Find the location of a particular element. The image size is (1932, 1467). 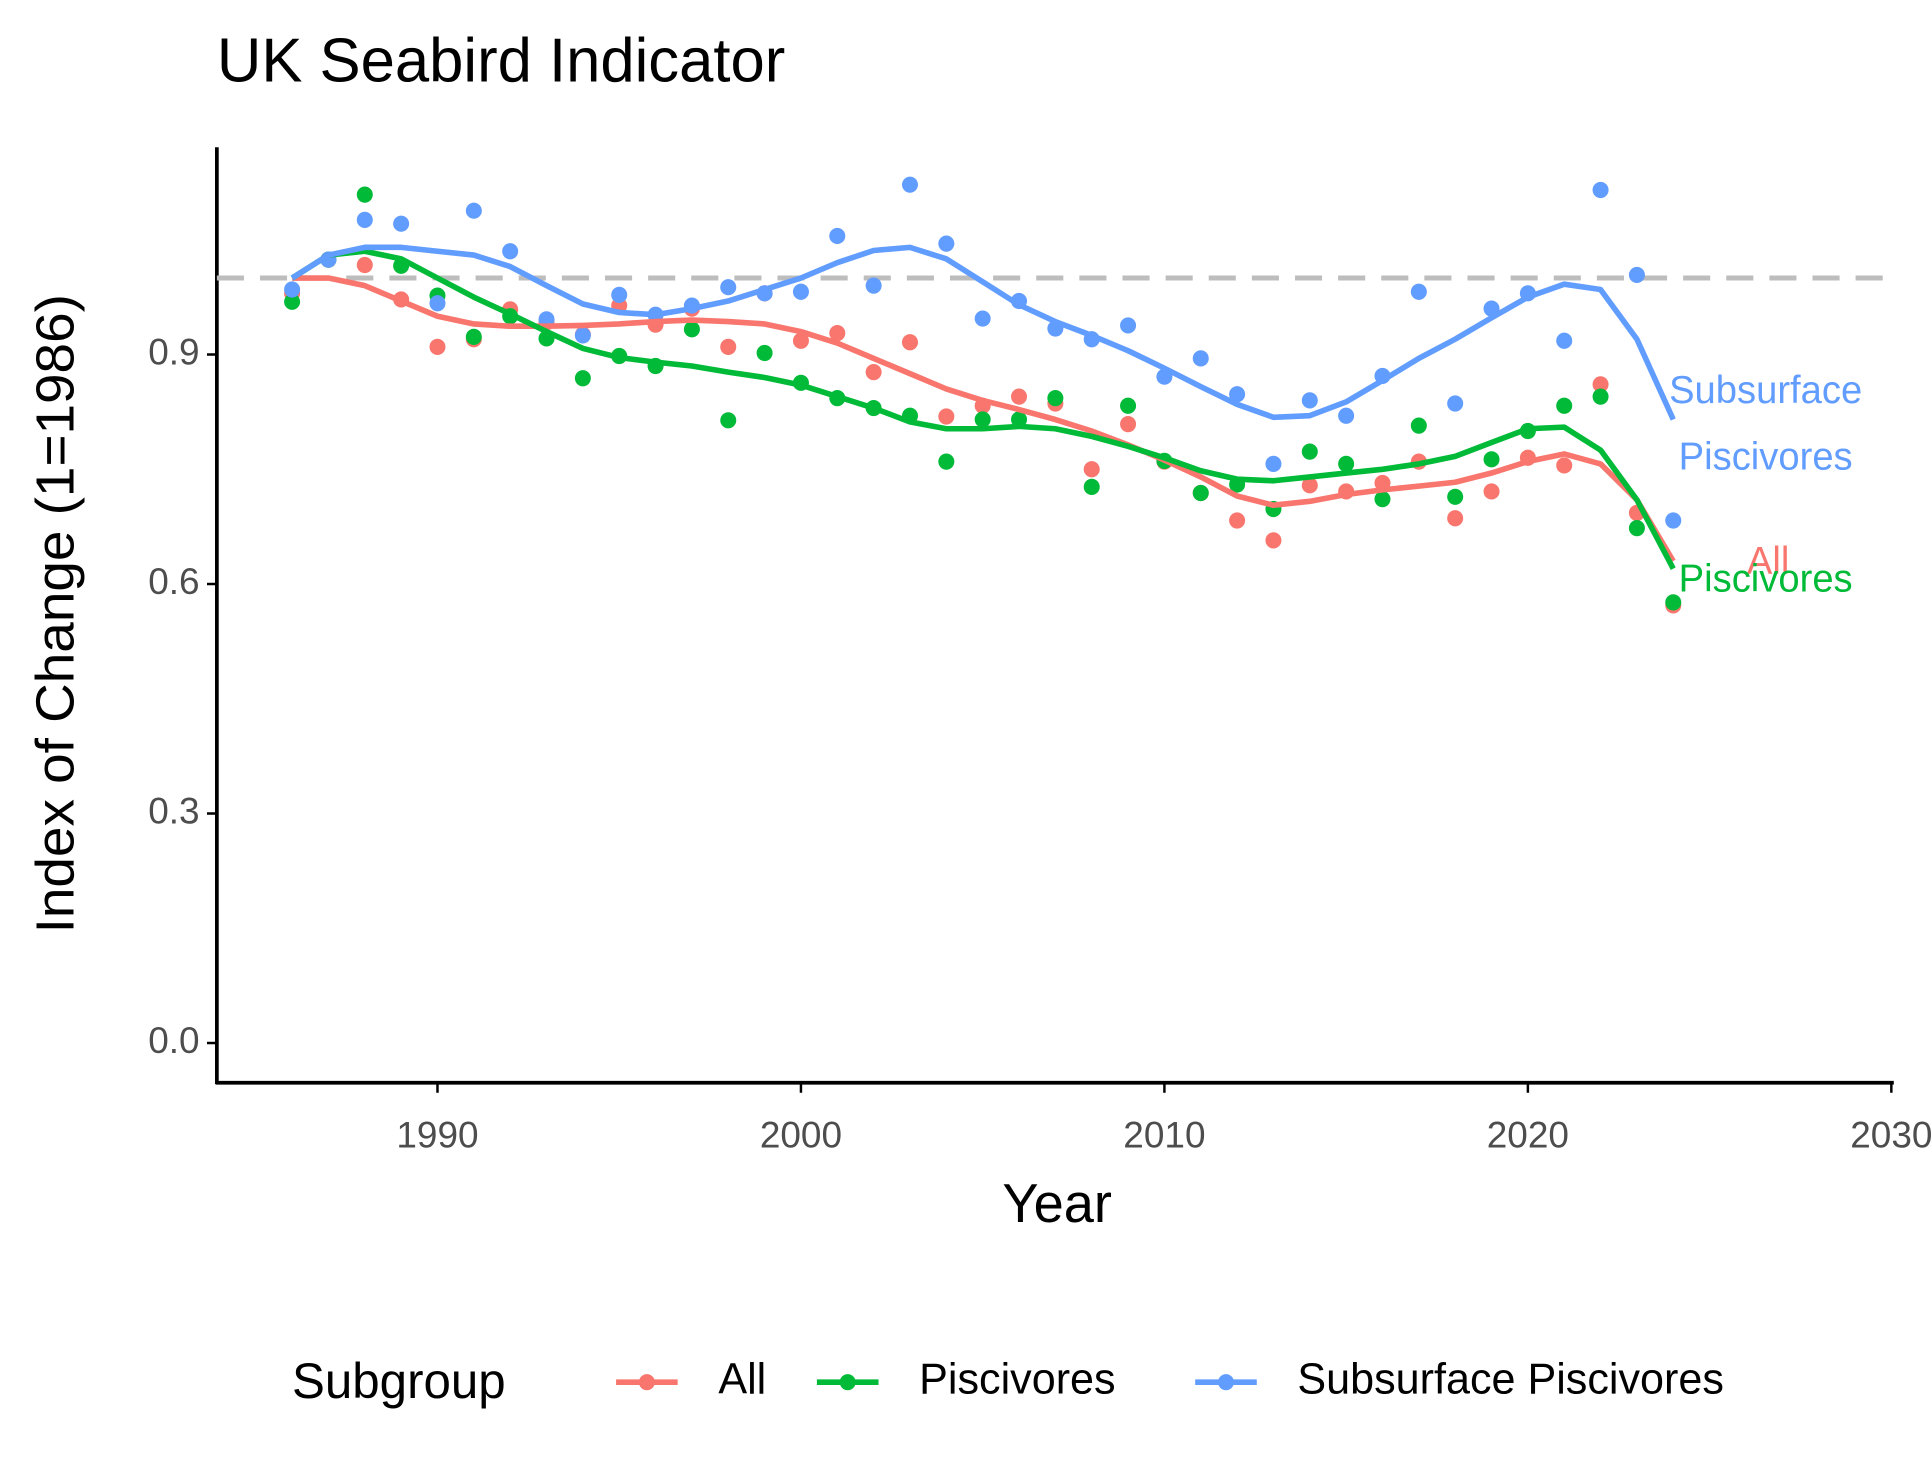

x-tick-label: 2010 is located at coordinates (1164, 1134).